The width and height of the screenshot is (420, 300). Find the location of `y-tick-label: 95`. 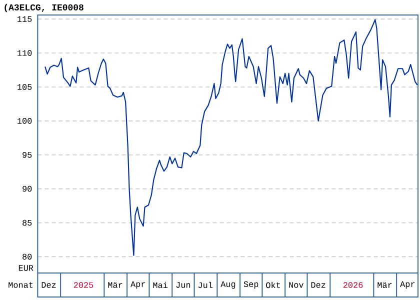

y-tick-label: 95 is located at coordinates (27, 155).